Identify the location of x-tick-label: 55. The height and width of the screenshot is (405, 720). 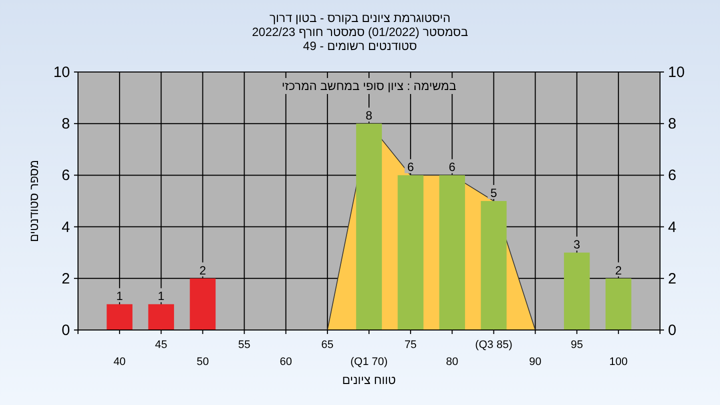
(244, 345).